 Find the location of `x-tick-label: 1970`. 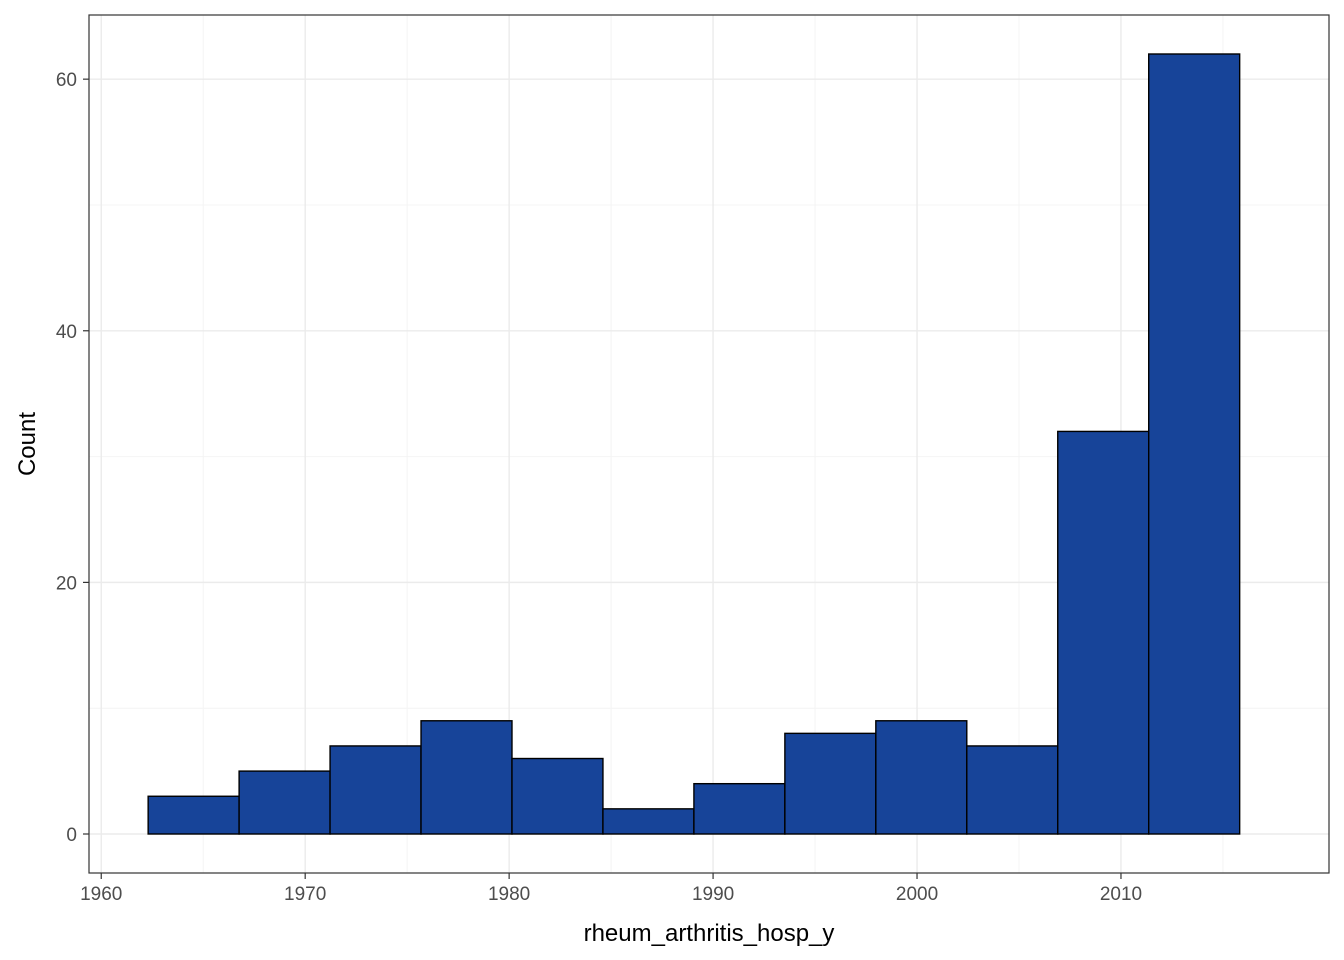

x-tick-label: 1970 is located at coordinates (305, 894).